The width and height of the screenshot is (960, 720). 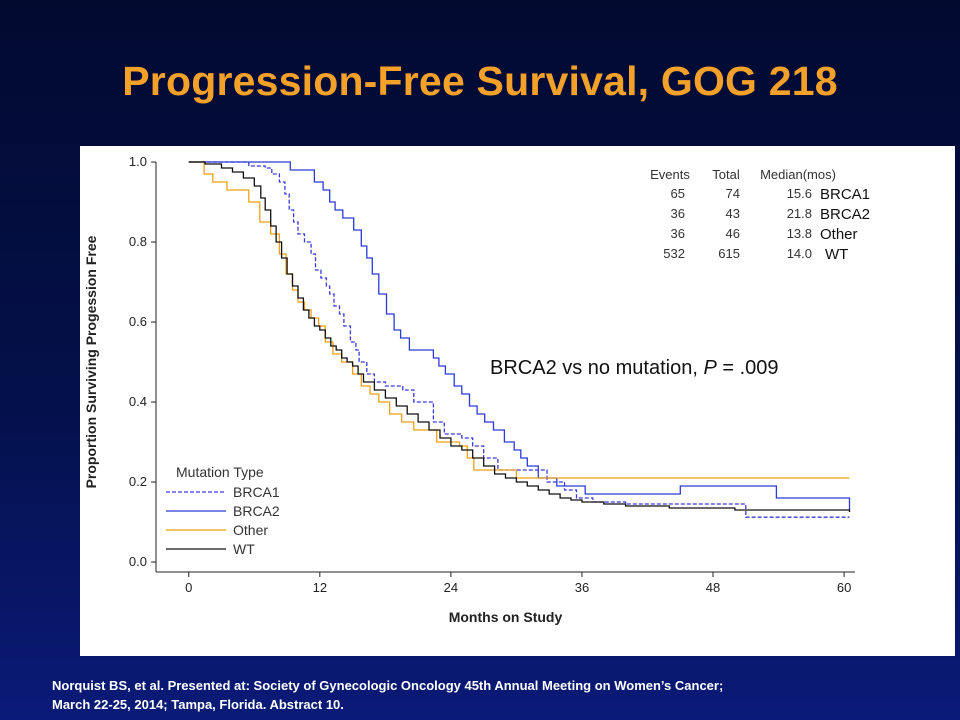 I want to click on x-axis-title: Months on Study, so click(x=506, y=617).